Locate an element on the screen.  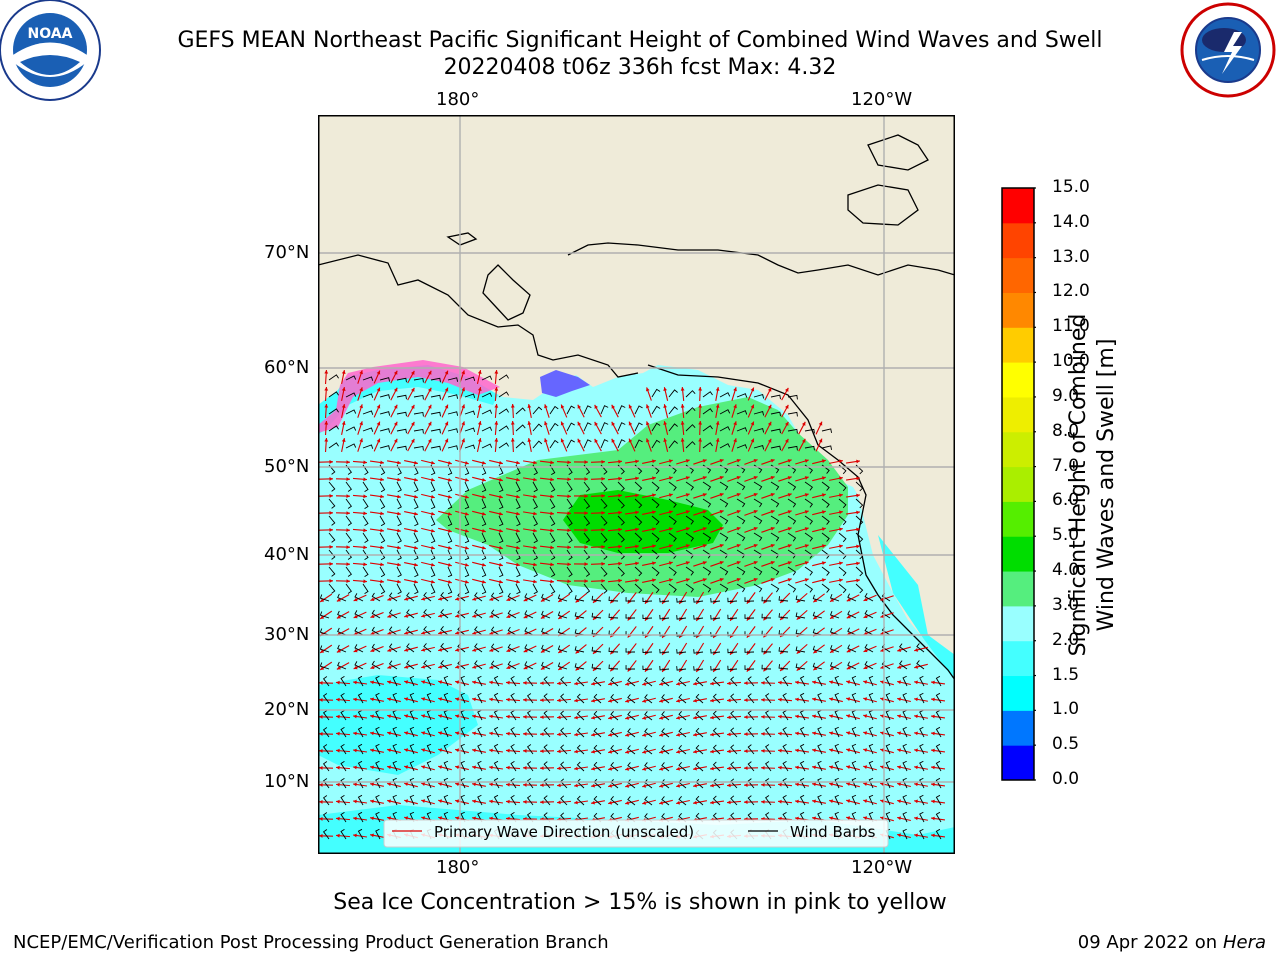
colorbar-label-line2: Wind Waves and Swell [m] is located at coordinates (1106, 485).